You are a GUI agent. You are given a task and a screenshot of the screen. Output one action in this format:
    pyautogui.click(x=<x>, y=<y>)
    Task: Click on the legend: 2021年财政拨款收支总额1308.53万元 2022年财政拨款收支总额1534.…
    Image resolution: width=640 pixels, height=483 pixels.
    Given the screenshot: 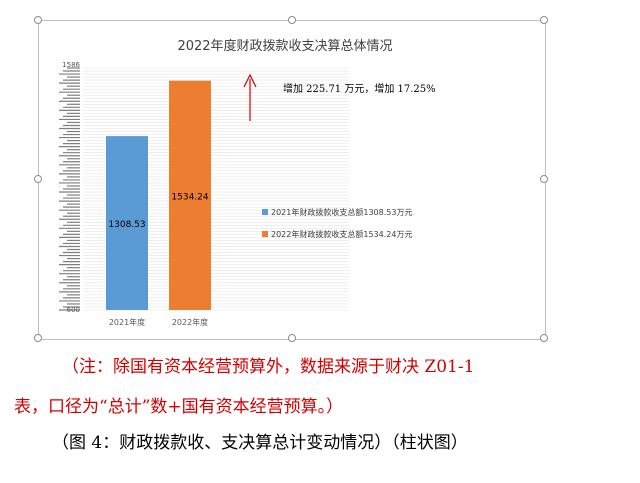 What is the action you would take?
    pyautogui.click(x=337, y=223)
    